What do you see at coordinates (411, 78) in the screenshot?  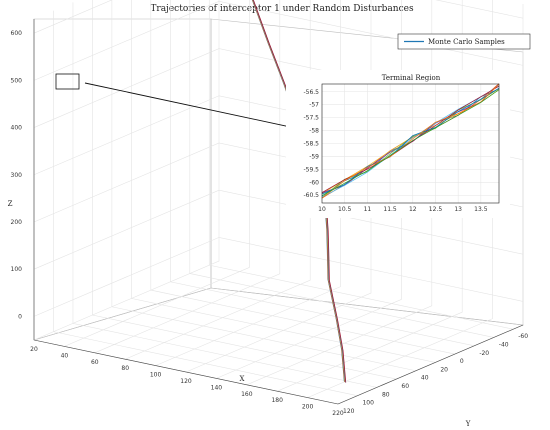 I see `inset-title: Terminal Region` at bounding box center [411, 78].